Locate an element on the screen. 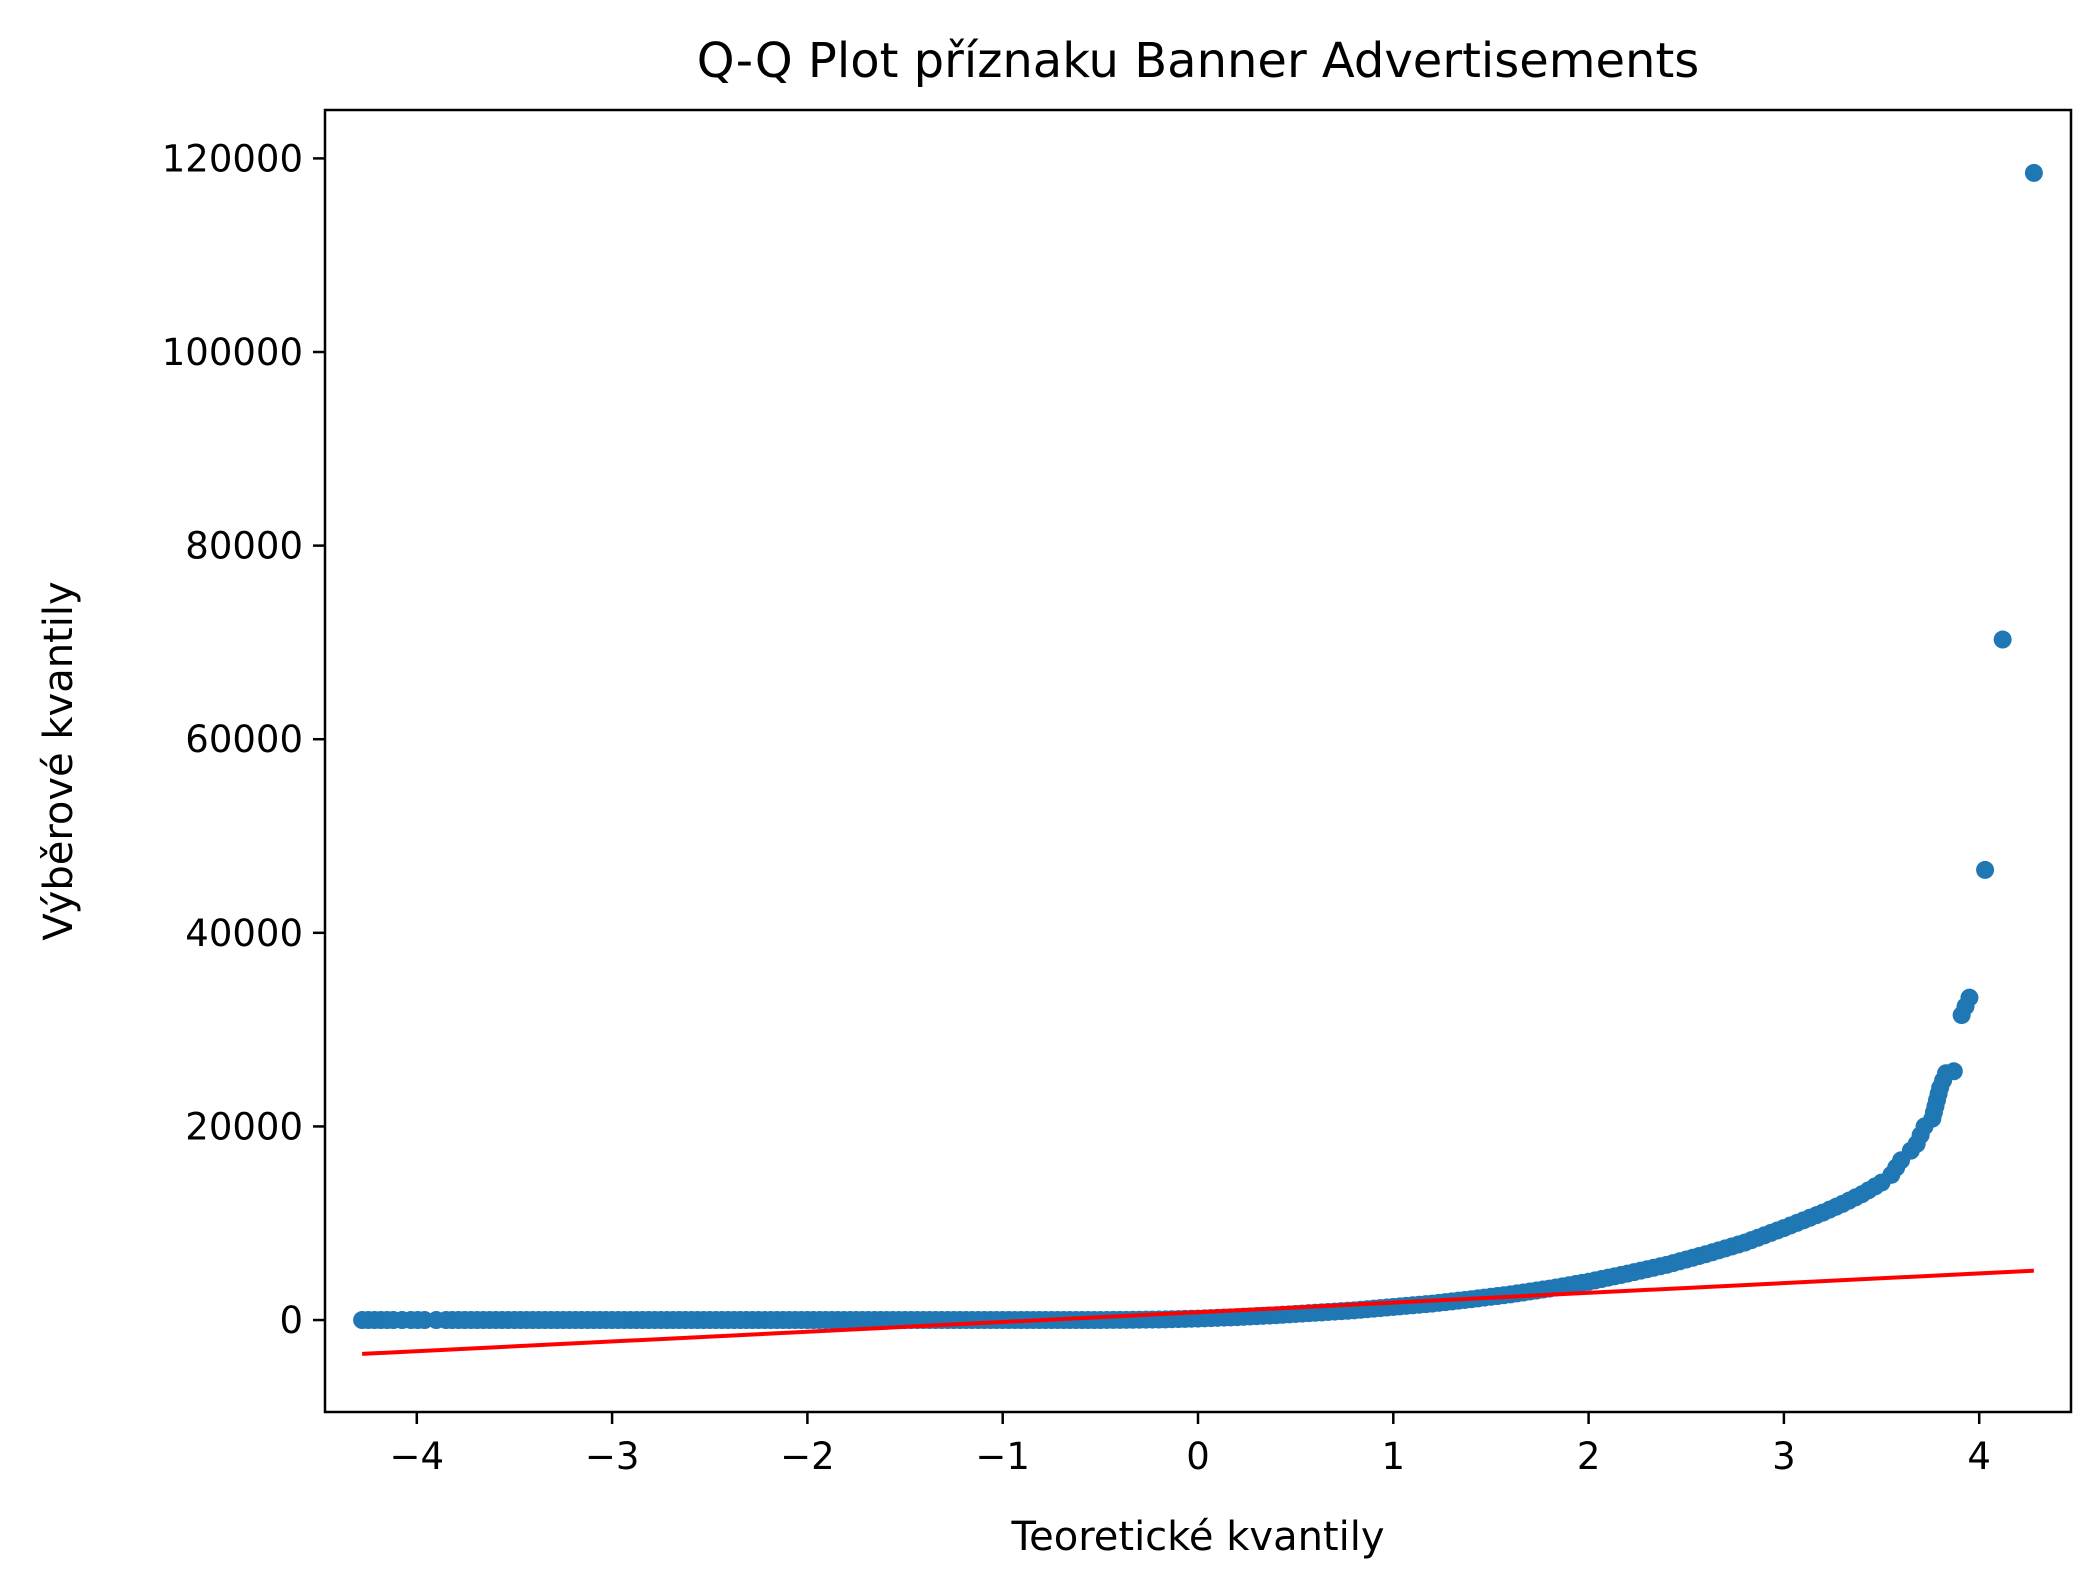 This screenshot has height=1591, width=2095. x-tick-label: −4 is located at coordinates (417, 1456).